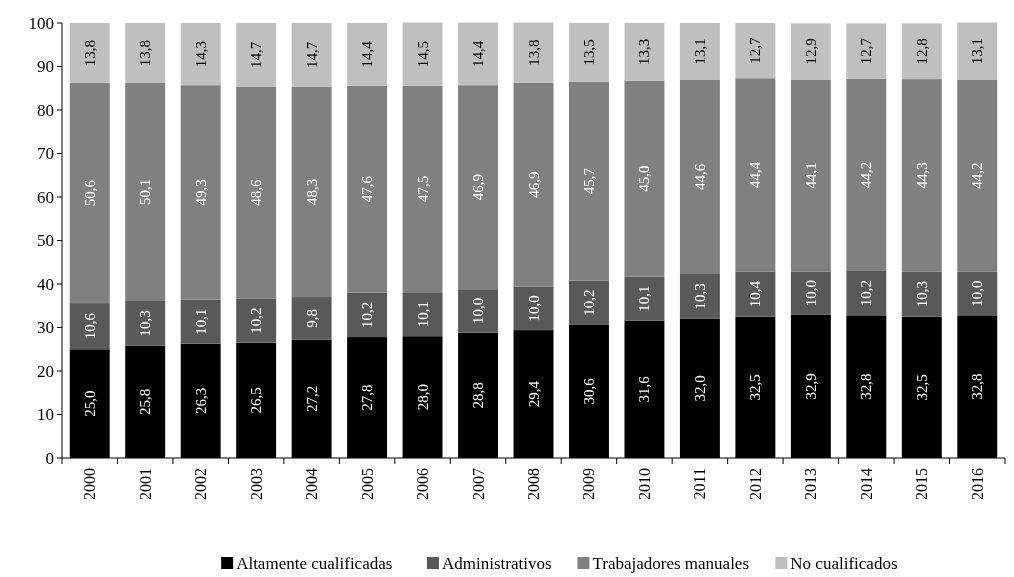 Image resolution: width=1014 pixels, height=577 pixels. I want to click on data-label: 26,5, so click(256, 400).